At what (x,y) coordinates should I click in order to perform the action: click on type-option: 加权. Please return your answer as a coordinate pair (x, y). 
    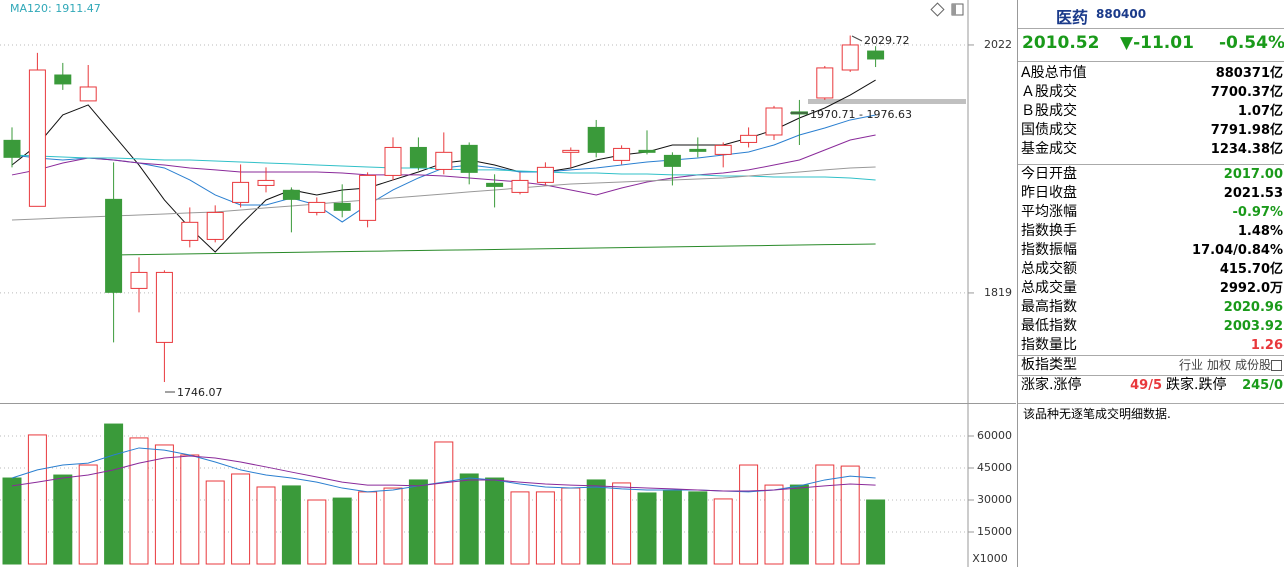
    Looking at the image, I should click on (1218, 365).